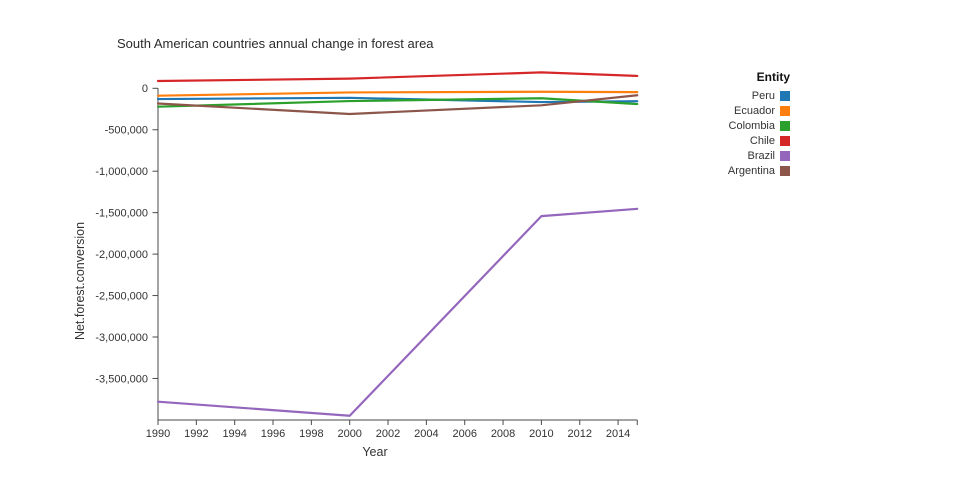  Describe the element at coordinates (579, 434) in the screenshot. I see `x-tick-label: 2012` at that location.